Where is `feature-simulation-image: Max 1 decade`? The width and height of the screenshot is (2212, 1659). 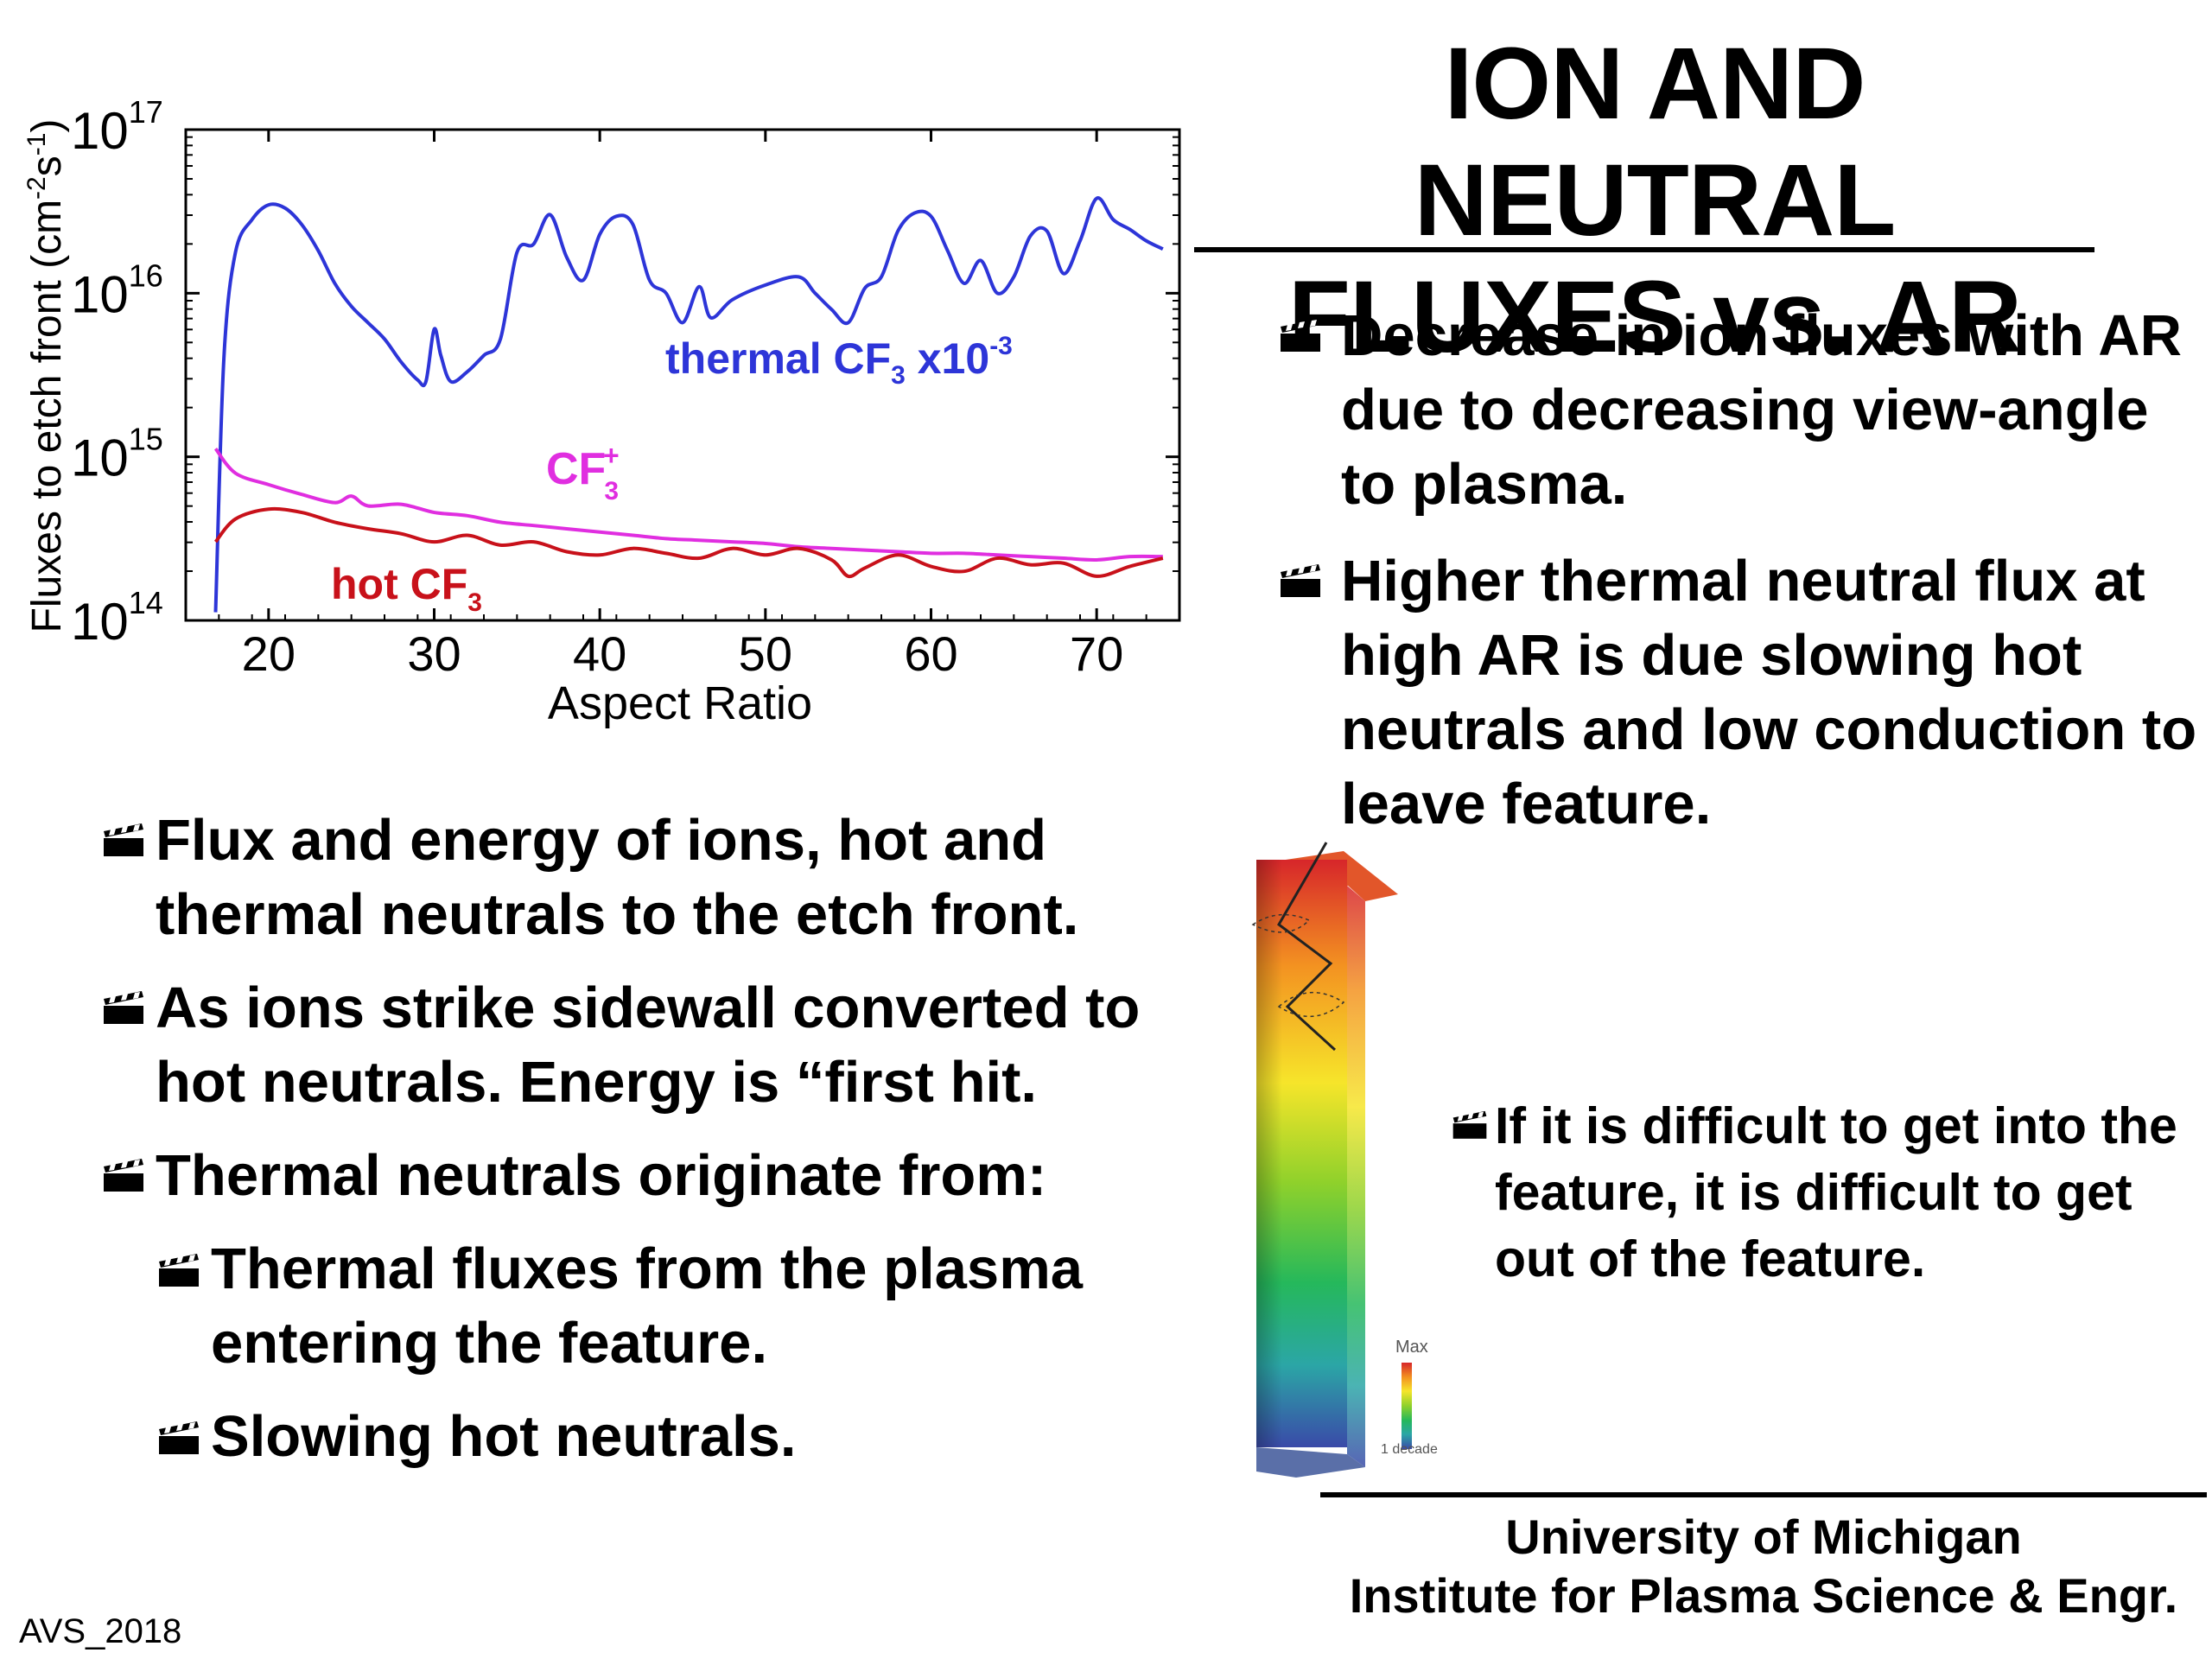
feature-simulation-image: Max 1 decade is located at coordinates (1344, 1160).